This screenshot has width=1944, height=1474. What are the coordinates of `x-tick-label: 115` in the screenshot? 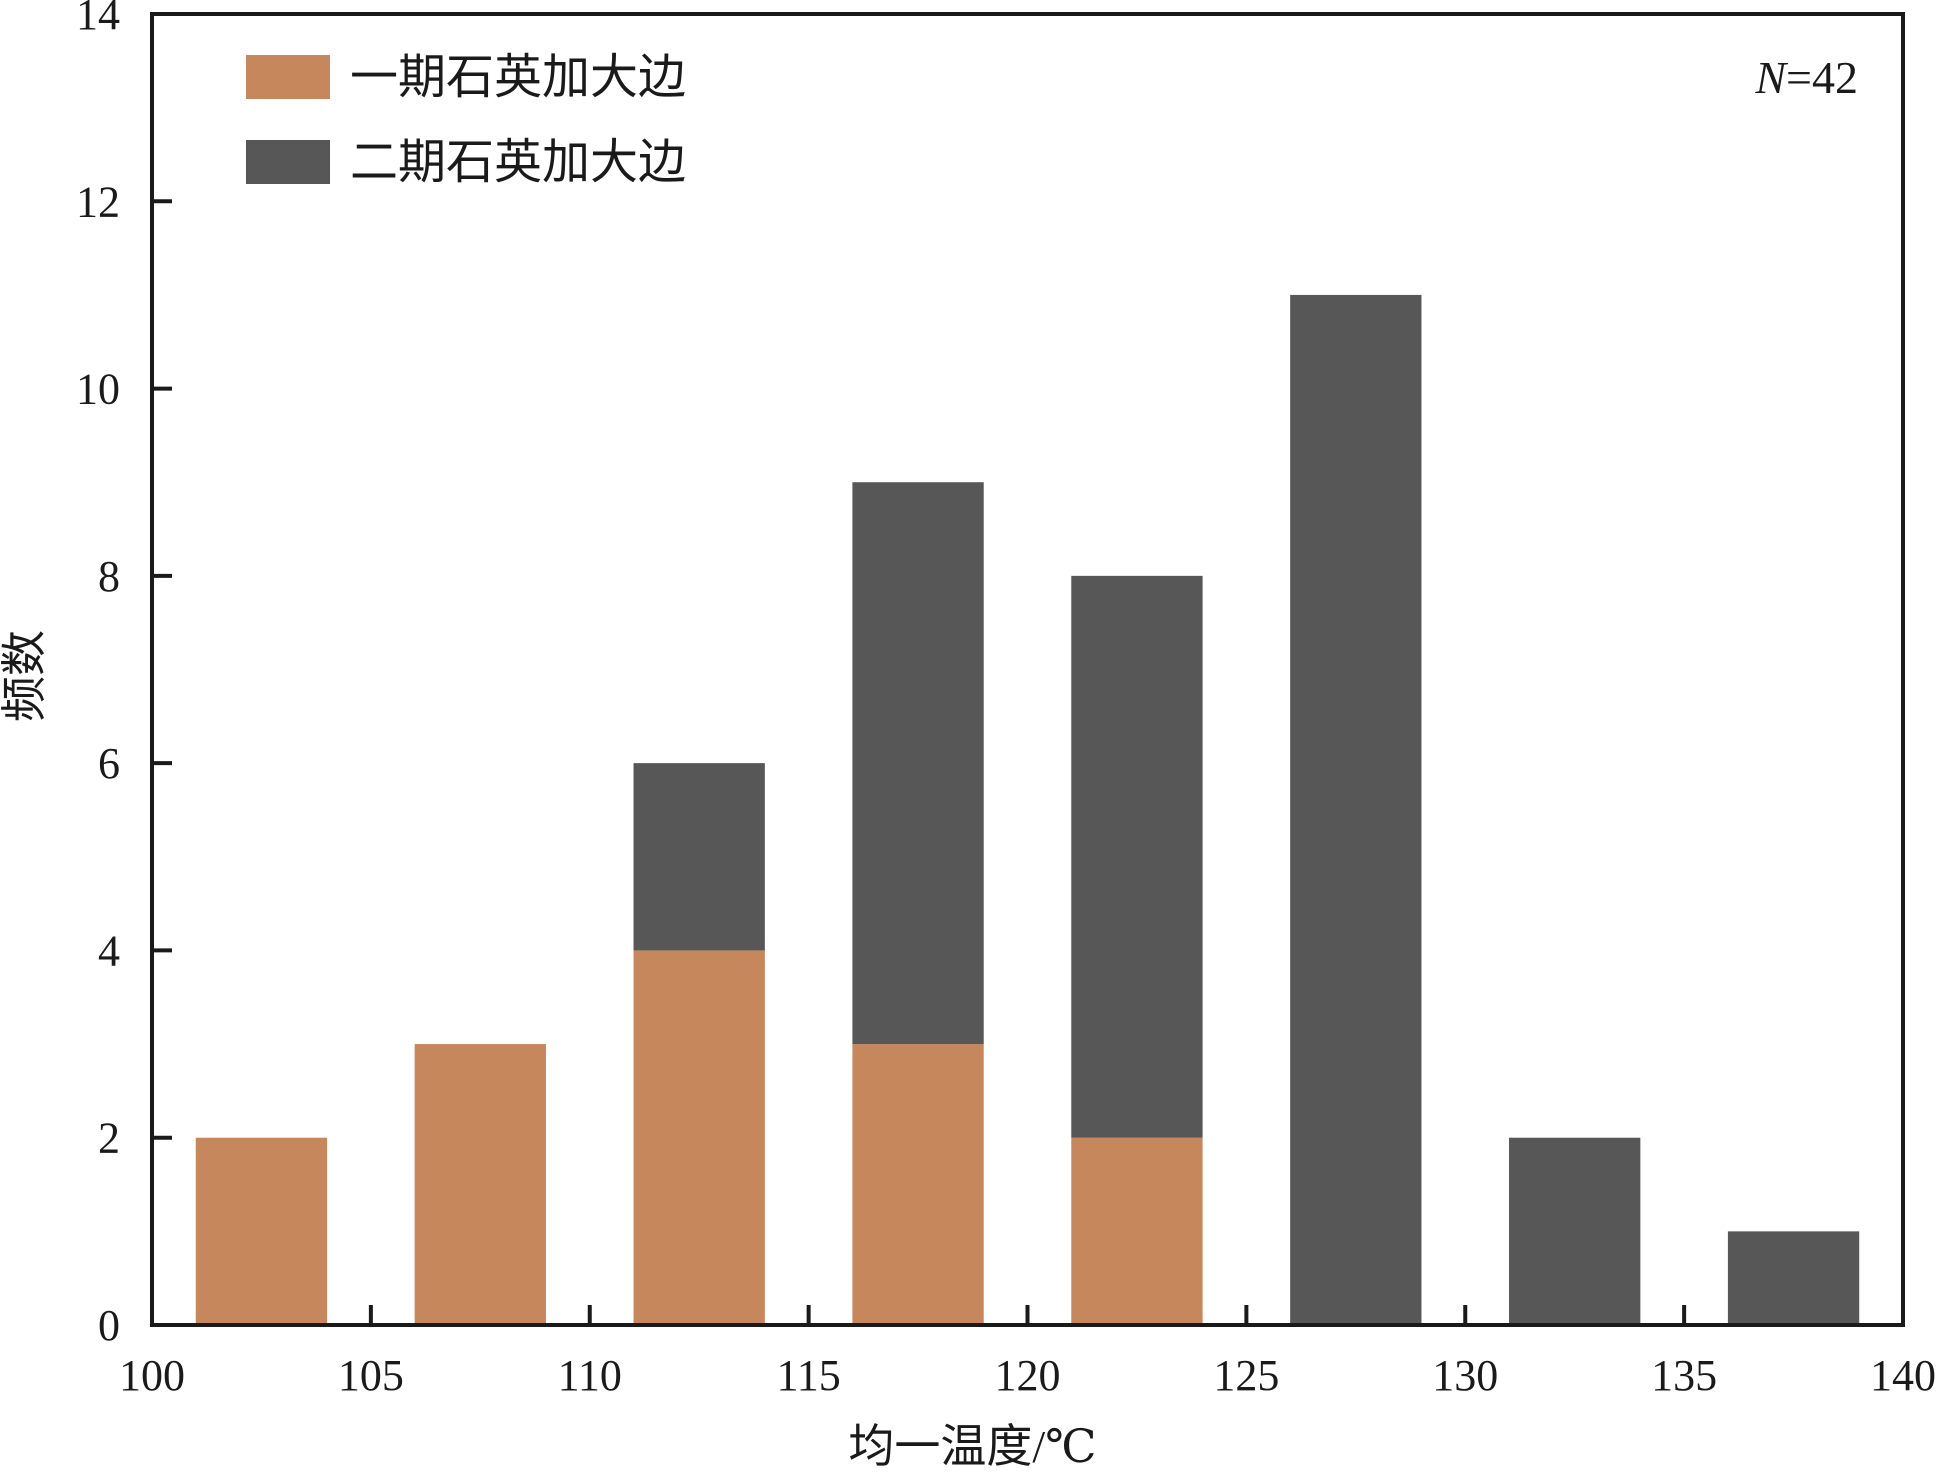 It's located at (808, 1375).